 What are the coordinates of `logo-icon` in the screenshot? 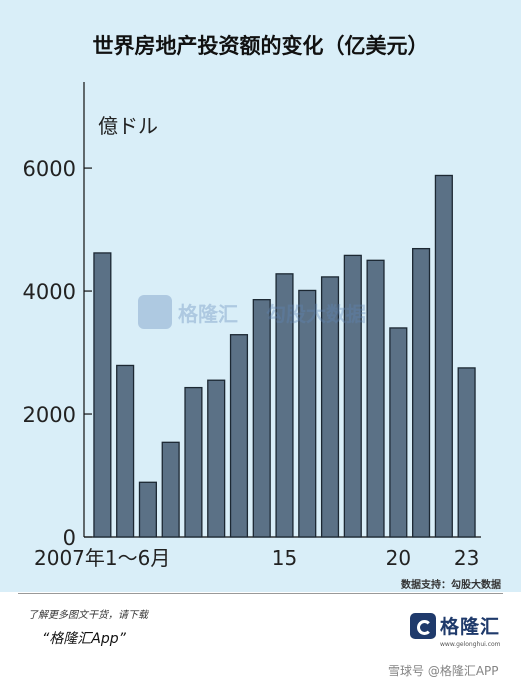 It's located at (423, 625).